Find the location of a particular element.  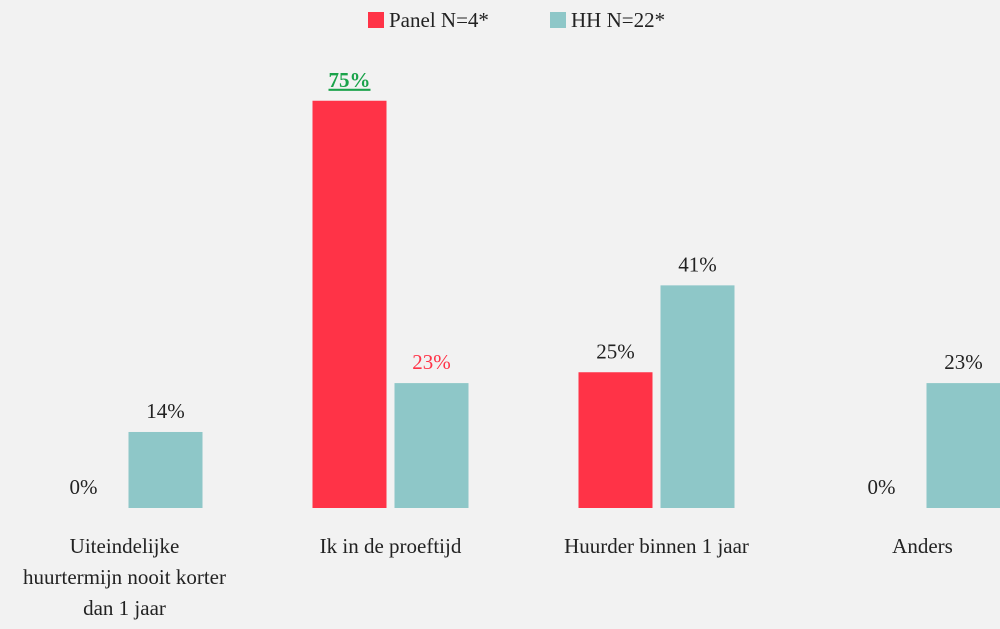

x-tick-label: Ik in de proeftijd is located at coordinates (390, 546).